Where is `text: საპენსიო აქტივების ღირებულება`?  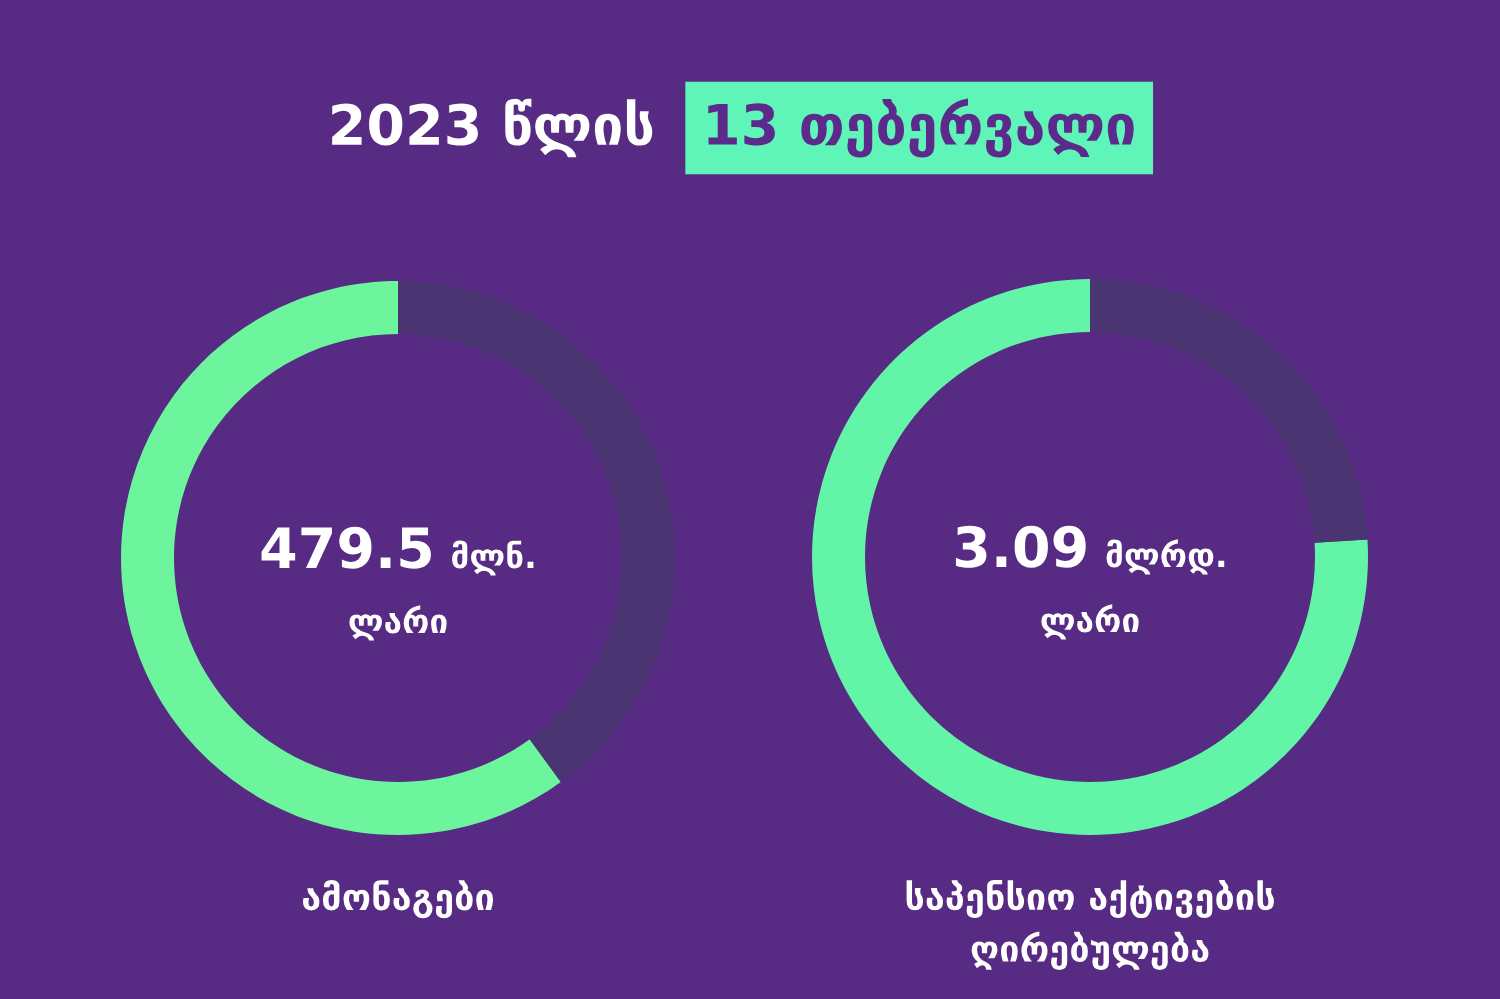
text: საპენსიო აქტივების ღირებულება is located at coordinates (1090, 925).